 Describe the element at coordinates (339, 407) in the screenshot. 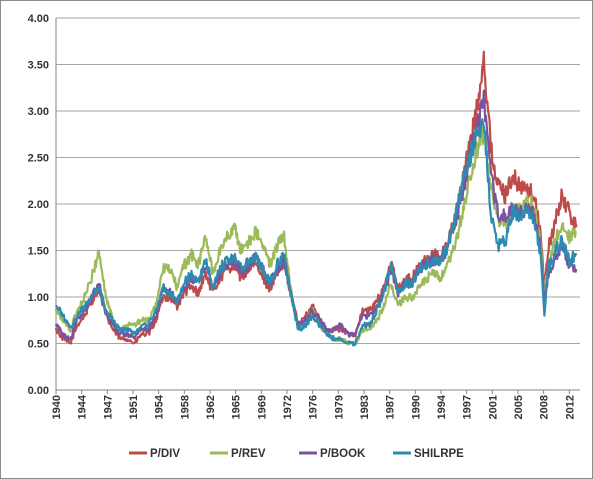

I see `x-tick-label: 1979` at that location.